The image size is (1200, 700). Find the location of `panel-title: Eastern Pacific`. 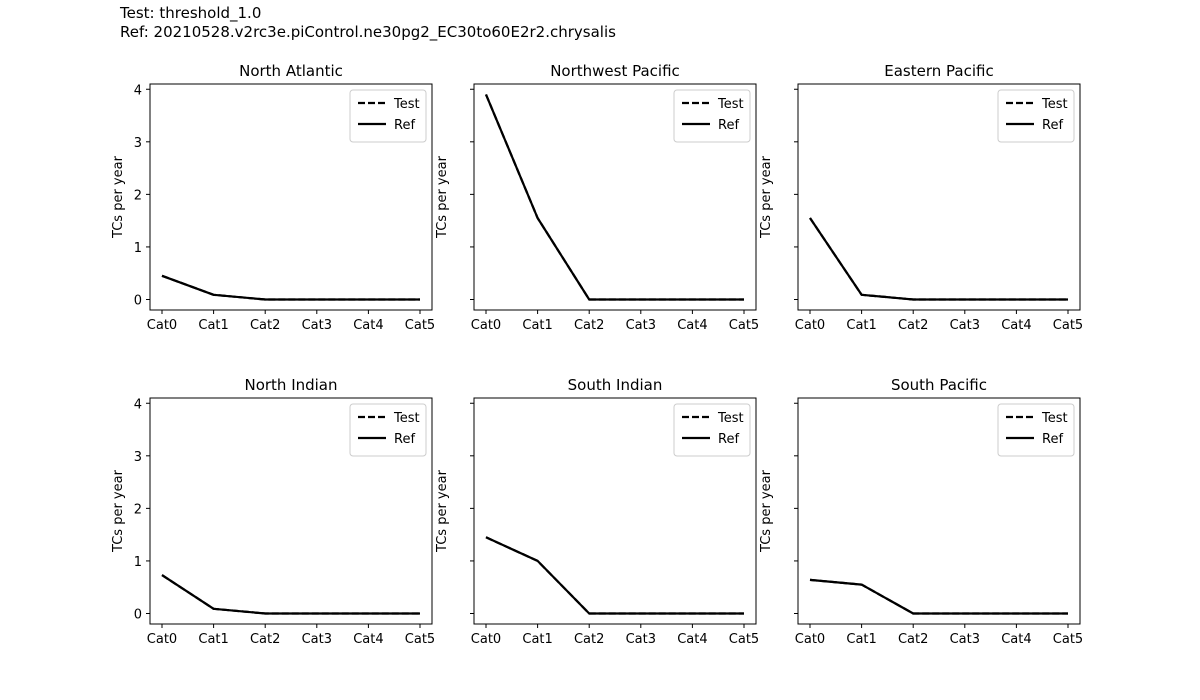

panel-title: Eastern Pacific is located at coordinates (938, 71).